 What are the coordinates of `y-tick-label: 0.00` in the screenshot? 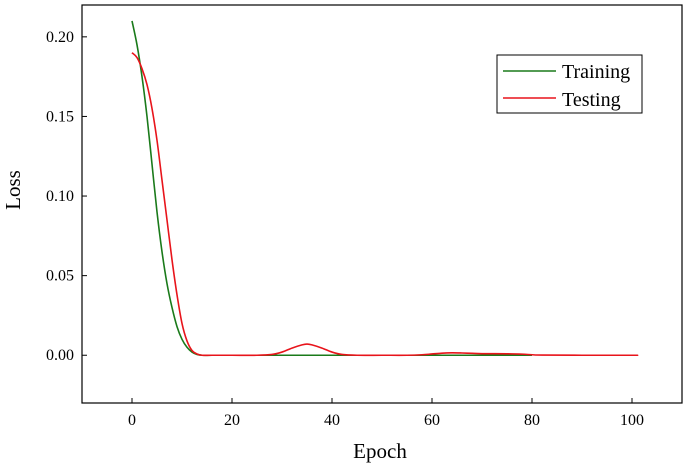 It's located at (60, 355).